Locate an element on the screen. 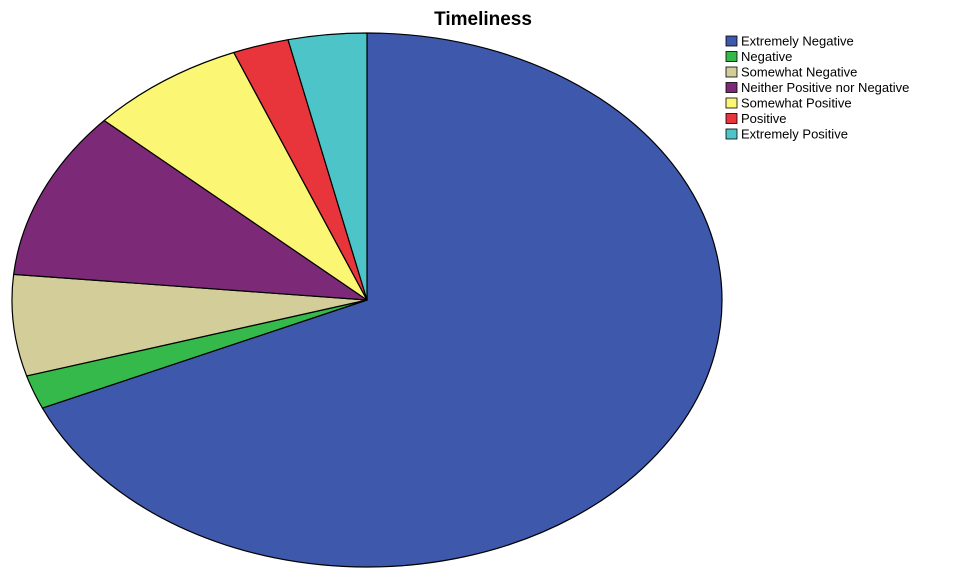 This screenshot has height=570, width=959. legend-swatch-negative is located at coordinates (731, 56).